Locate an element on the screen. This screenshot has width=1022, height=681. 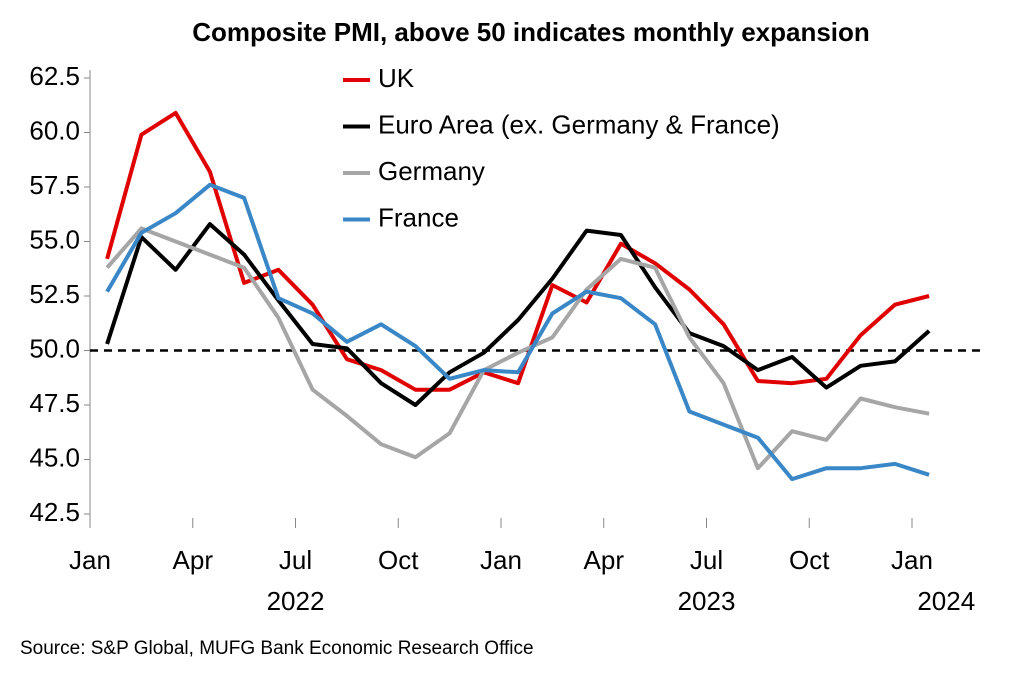
legend-label: Euro Area (ex. Germany & France) is located at coordinates (579, 124).